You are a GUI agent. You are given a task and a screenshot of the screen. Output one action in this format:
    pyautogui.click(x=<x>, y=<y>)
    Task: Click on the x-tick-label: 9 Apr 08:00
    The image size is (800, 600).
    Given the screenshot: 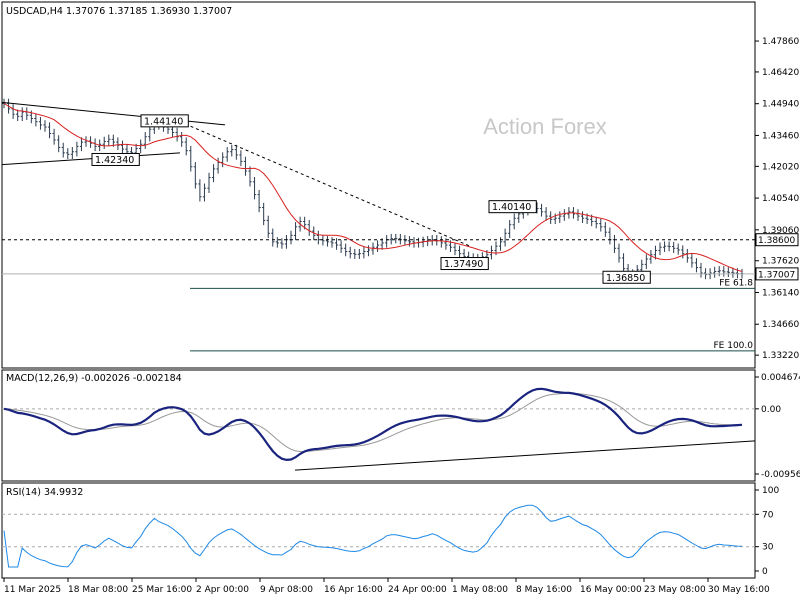 What is the action you would take?
    pyautogui.click(x=286, y=590)
    